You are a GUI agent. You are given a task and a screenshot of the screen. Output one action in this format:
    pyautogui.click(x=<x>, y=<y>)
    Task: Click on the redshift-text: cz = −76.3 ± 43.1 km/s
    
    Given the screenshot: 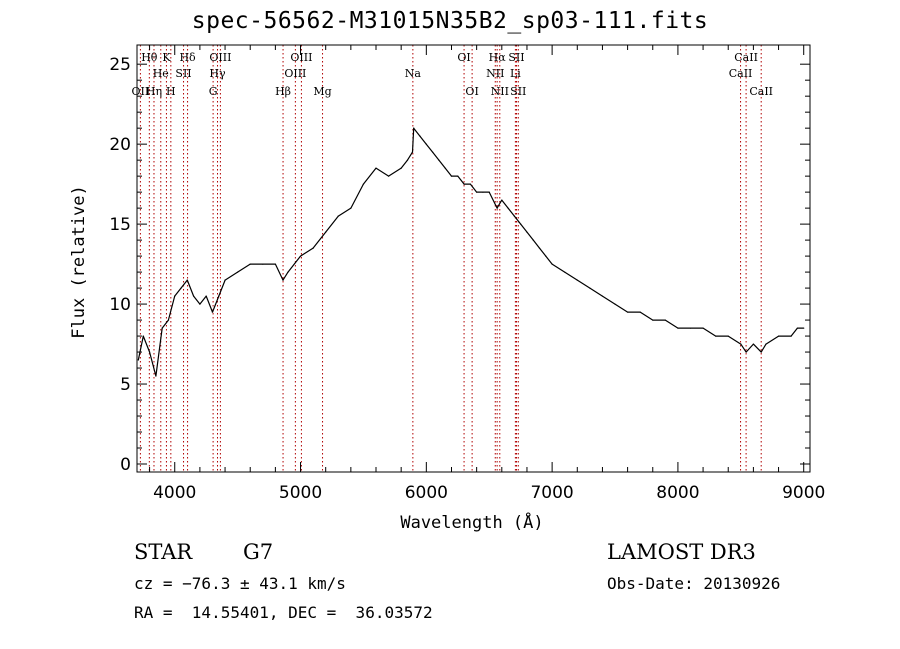 What is the action you would take?
    pyautogui.click(x=240, y=583)
    